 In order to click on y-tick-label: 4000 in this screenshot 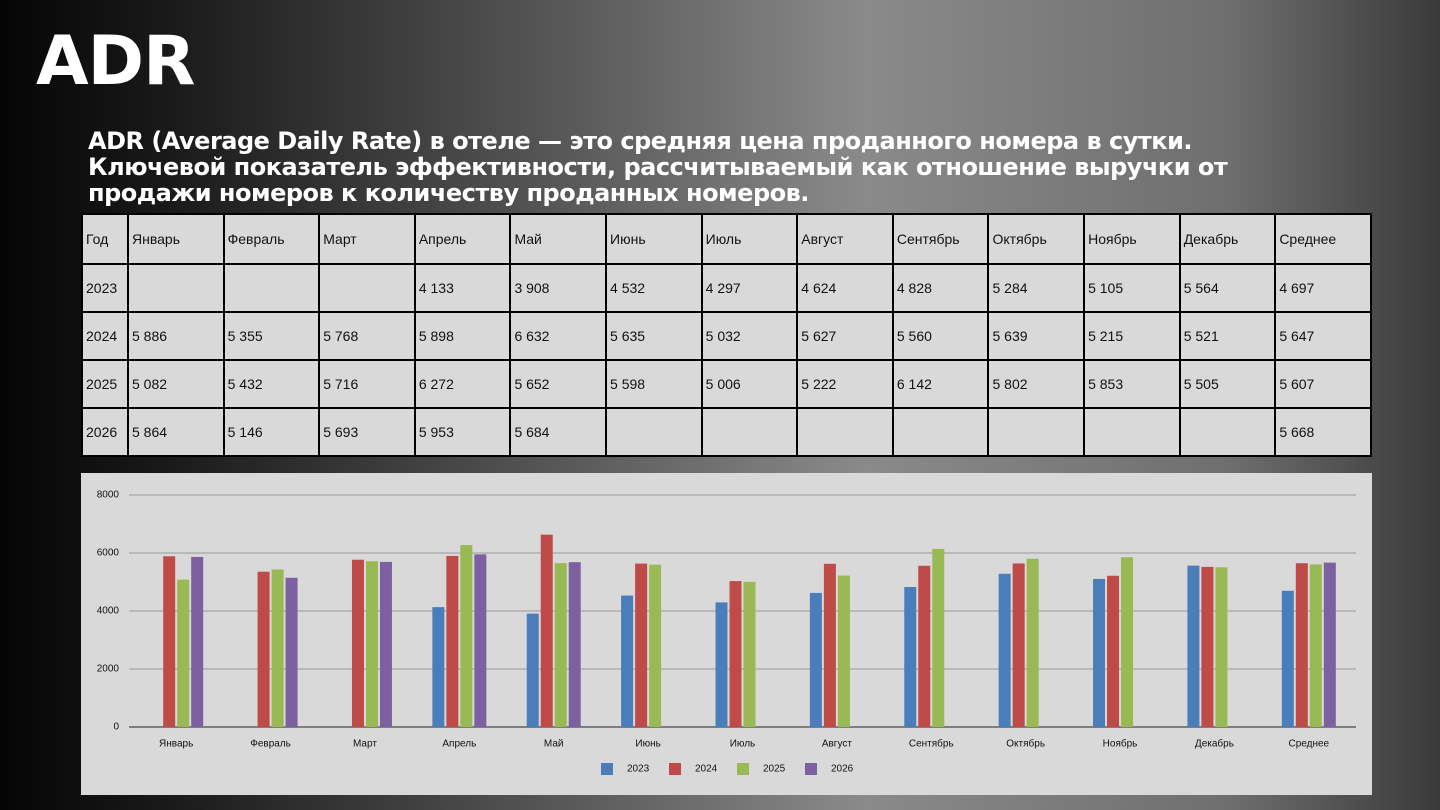, I will do `click(108, 611)`.